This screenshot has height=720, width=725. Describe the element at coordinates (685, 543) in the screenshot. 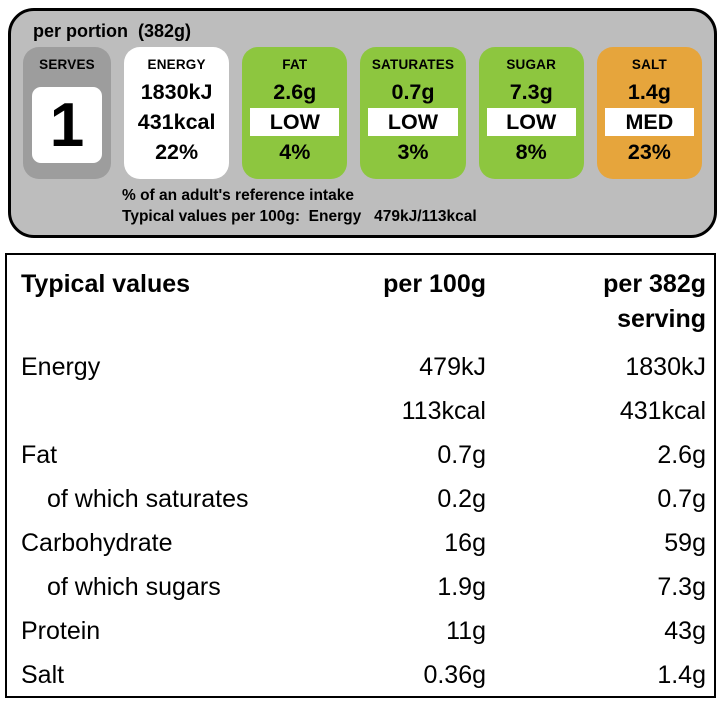

I see `value-per-serving: 59g` at that location.